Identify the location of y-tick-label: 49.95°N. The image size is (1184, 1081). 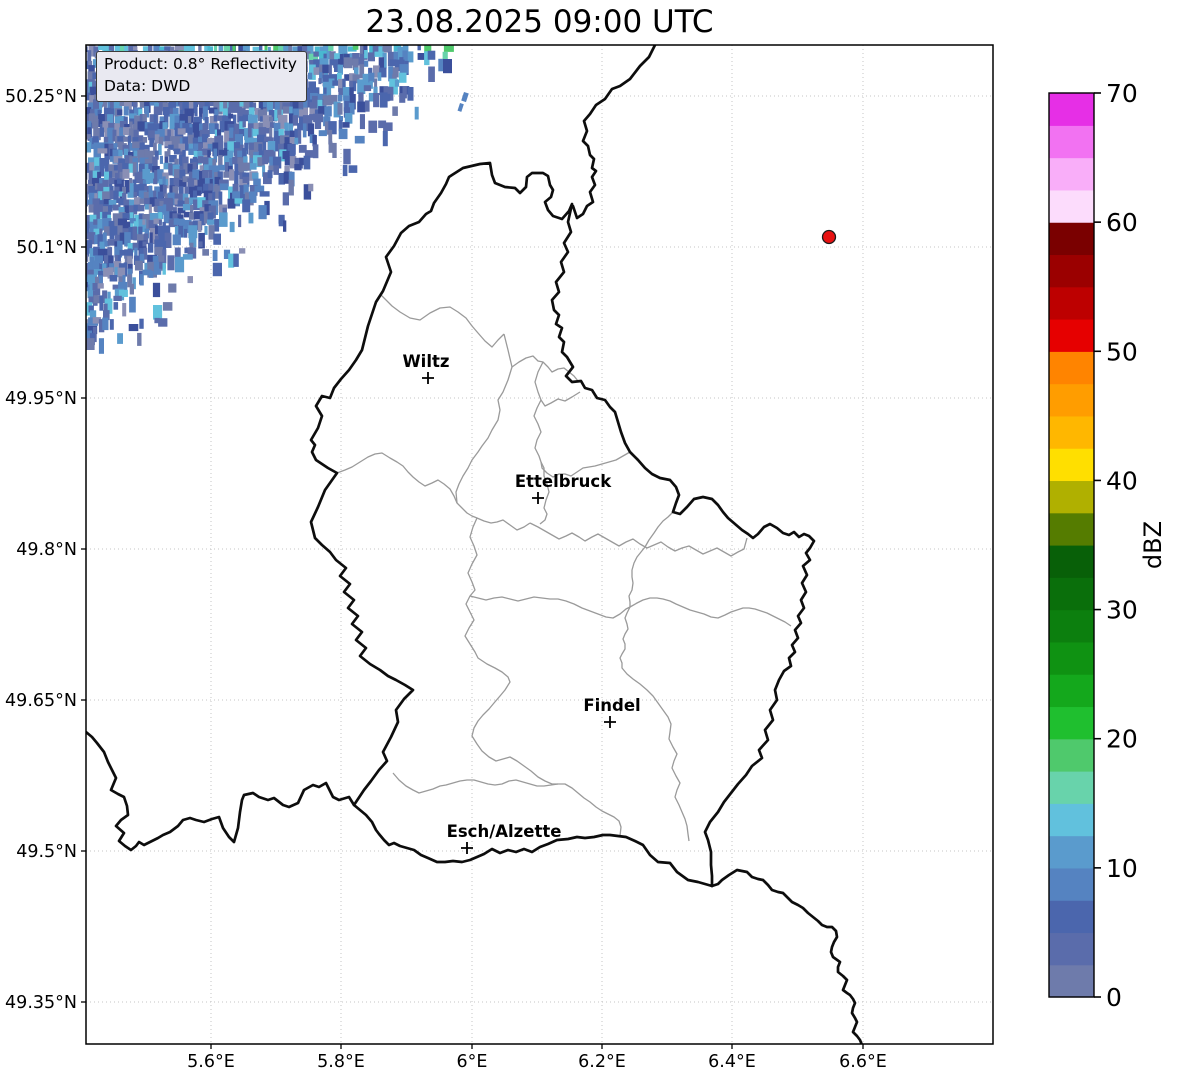
(41, 399).